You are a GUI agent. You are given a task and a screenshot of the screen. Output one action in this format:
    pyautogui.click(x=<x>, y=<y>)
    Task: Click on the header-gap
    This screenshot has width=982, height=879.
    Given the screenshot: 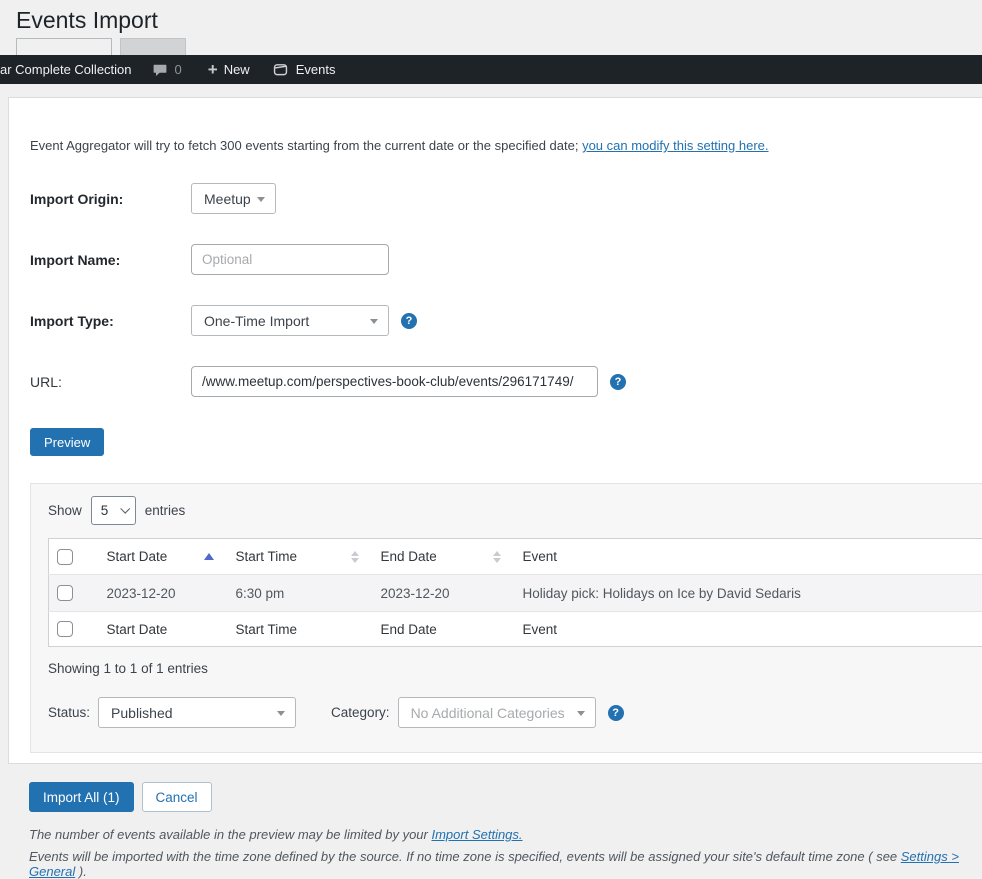 What is the action you would take?
    pyautogui.click(x=491, y=90)
    